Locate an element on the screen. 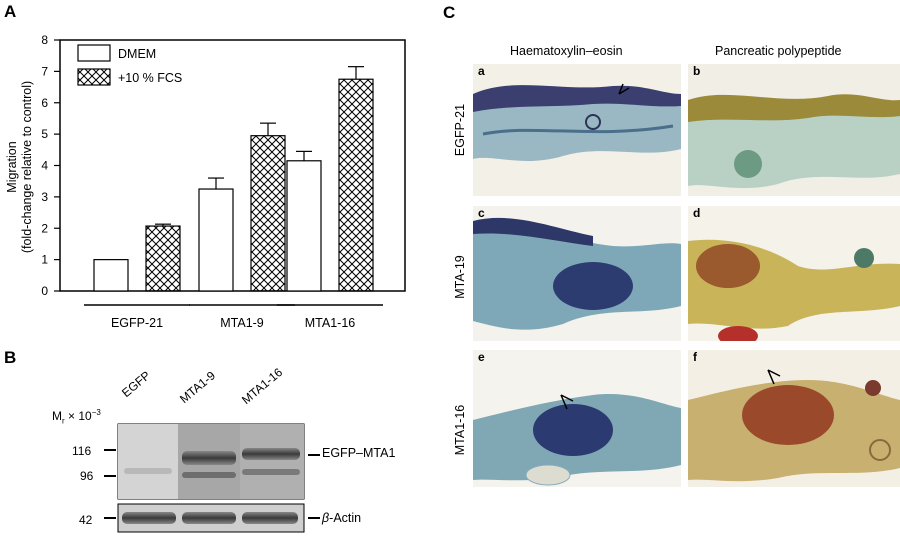 The height and width of the screenshot is (543, 900). micrograph-tag-e: e is located at coordinates (481, 357).